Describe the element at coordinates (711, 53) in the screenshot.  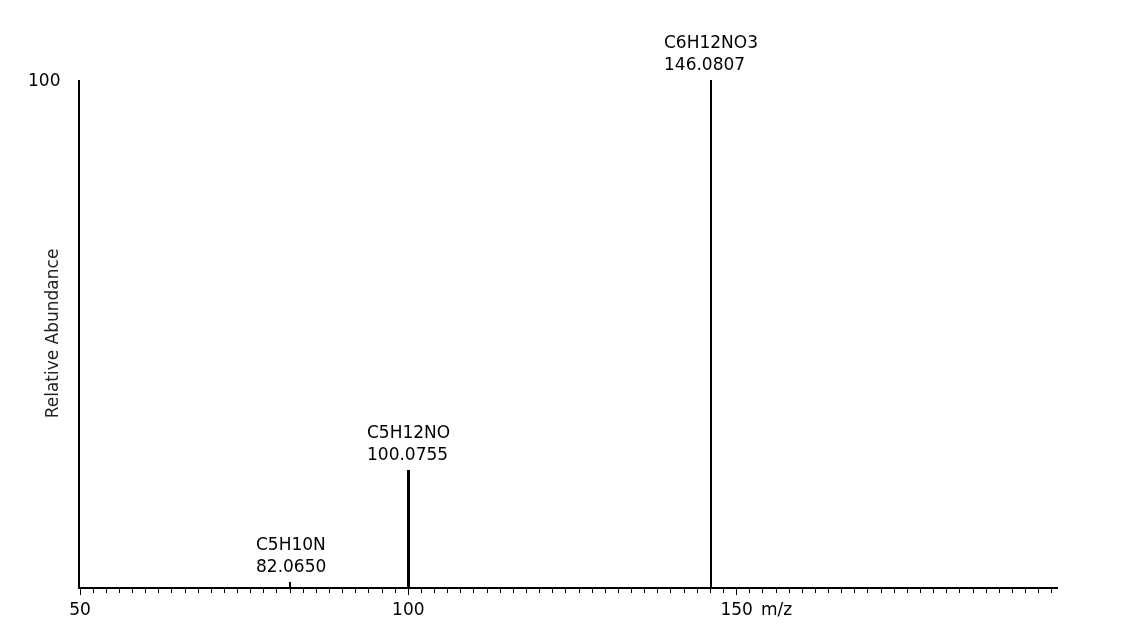
I see `annotation: C6H12NO3 146.0807` at that location.